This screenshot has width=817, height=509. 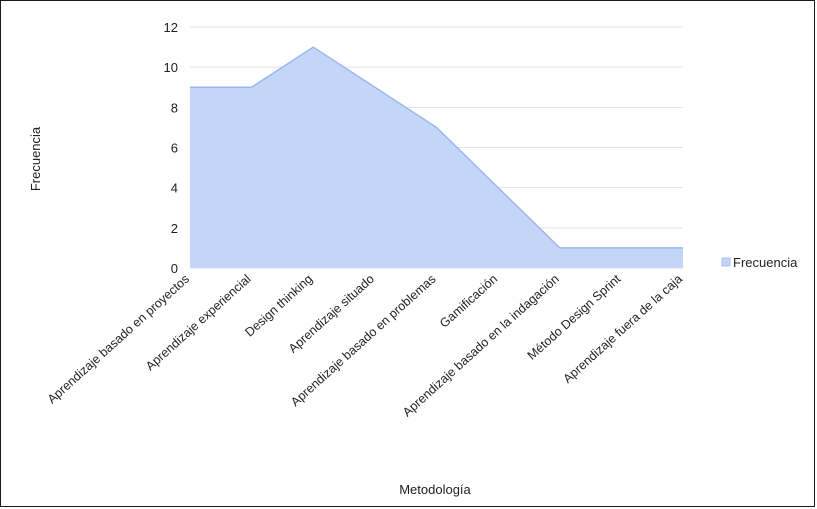 What do you see at coordinates (468, 301) in the screenshot?
I see `x-tick-label-5: Gamificación` at bounding box center [468, 301].